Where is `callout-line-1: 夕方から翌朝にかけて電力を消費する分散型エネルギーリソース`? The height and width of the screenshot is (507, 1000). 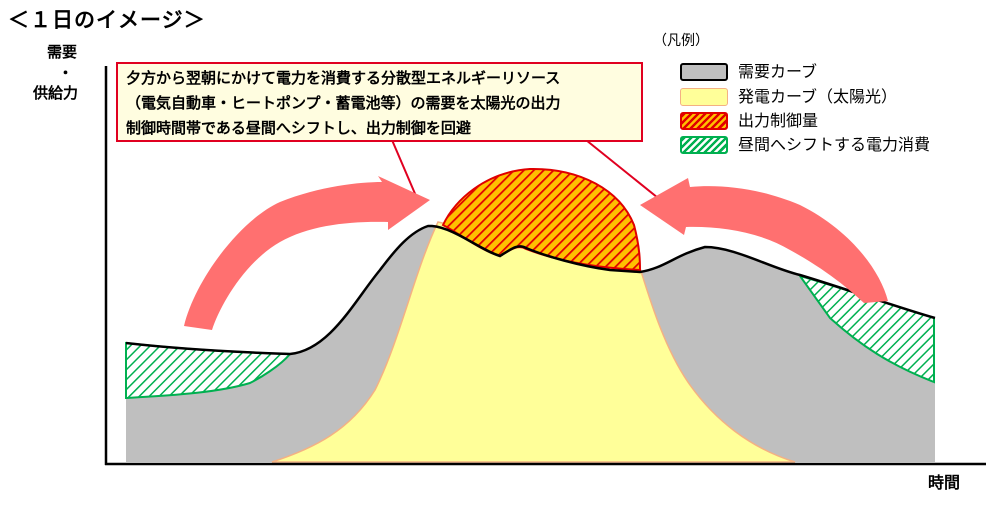
callout-line-1: 夕方から翌朝にかけて電力を消費する分散型エネルギーリソース is located at coordinates (343, 78).